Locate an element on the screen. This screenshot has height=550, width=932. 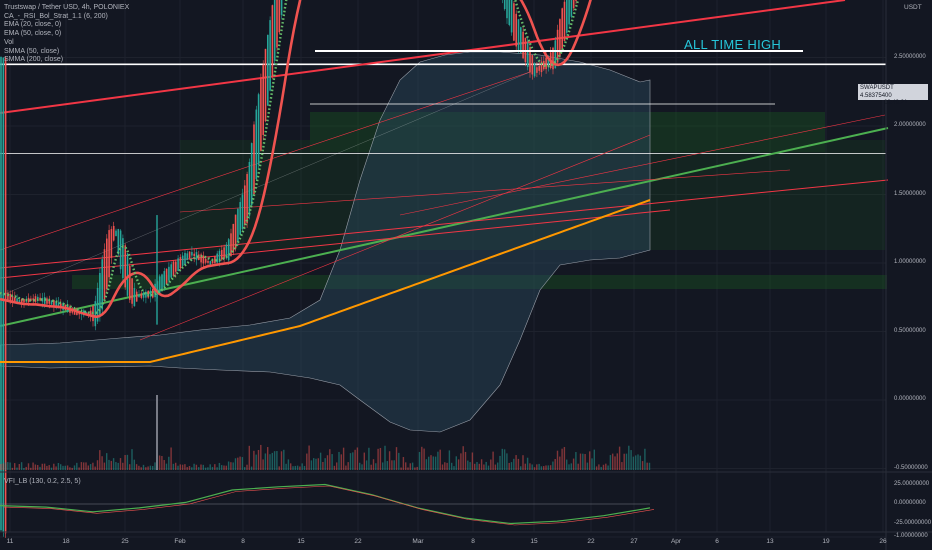
legend-indicator: Vol is located at coordinates (9, 42).